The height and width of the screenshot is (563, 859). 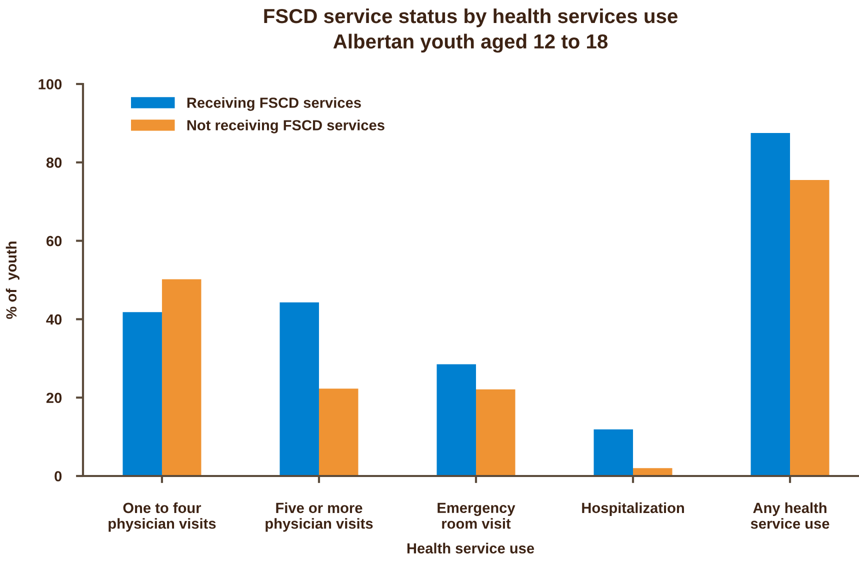 What do you see at coordinates (471, 30) in the screenshot?
I see `chart-title: FSCD service status by health services use Albertan youth aged 12 to 18` at bounding box center [471, 30].